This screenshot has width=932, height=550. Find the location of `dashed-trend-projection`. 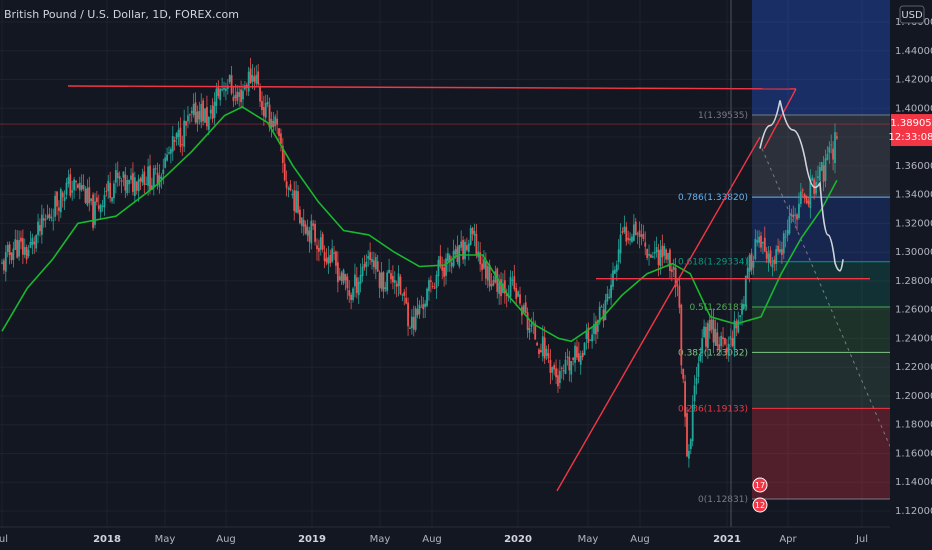

dashed-trend-projection is located at coordinates (826, 297).